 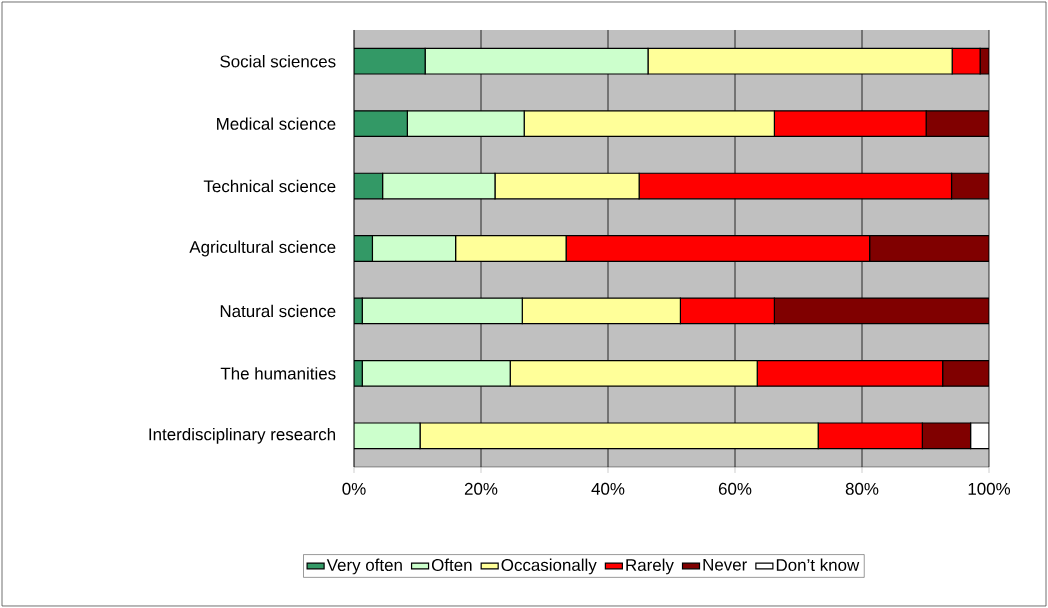 I want to click on x-tick-label: 0%, so click(x=354, y=488).